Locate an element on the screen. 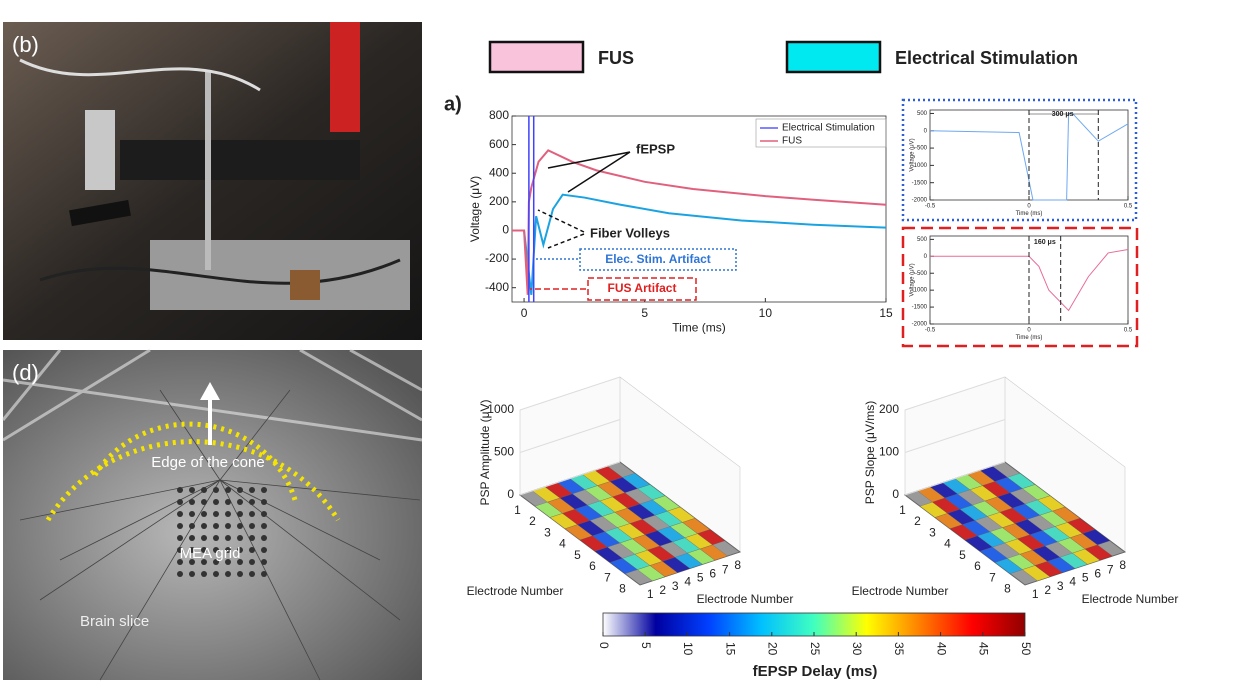  x-tick-label: 2 is located at coordinates (532, 521).